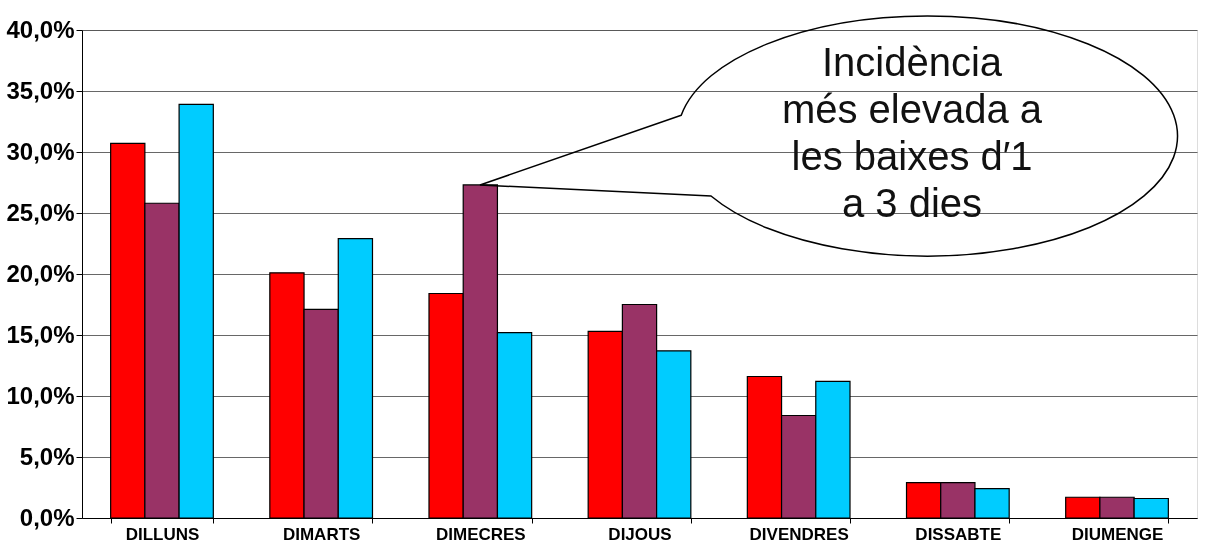 The image size is (1232, 542). I want to click on x-tick-label: DIVENDRES, so click(799, 533).